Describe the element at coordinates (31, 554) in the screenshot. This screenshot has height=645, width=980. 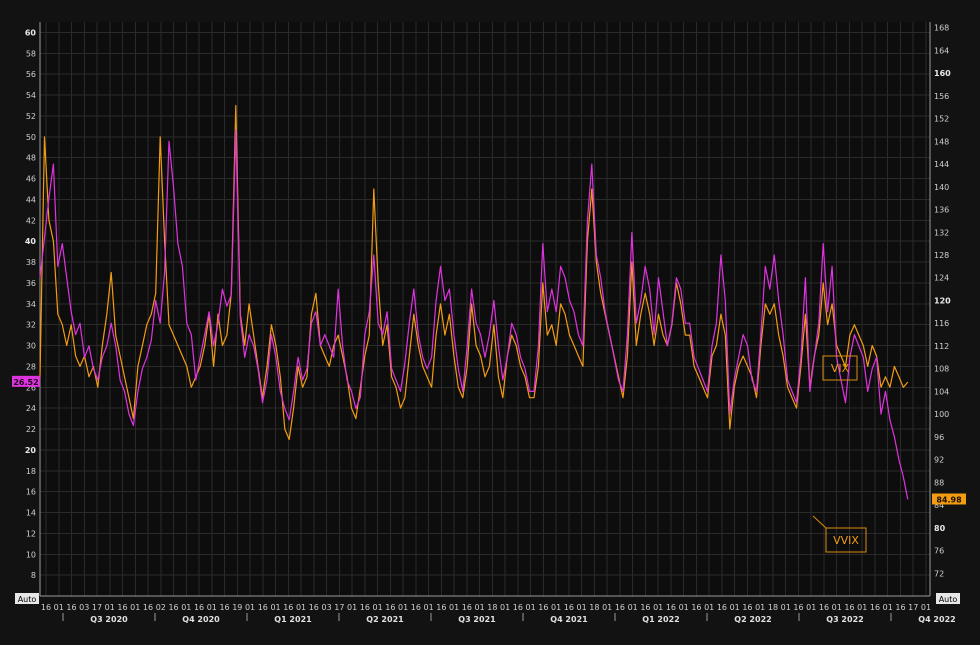
I see `left-tick-label: 10` at that location.